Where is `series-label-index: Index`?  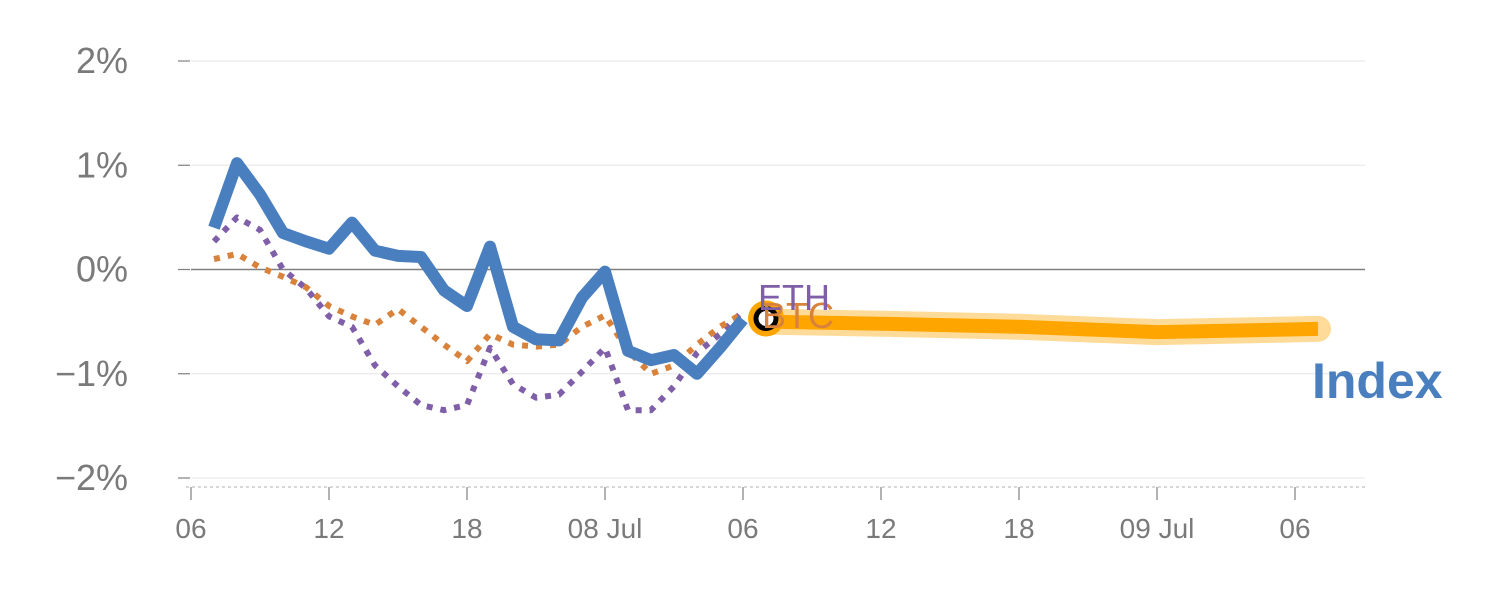 series-label-index: Index is located at coordinates (1377, 381).